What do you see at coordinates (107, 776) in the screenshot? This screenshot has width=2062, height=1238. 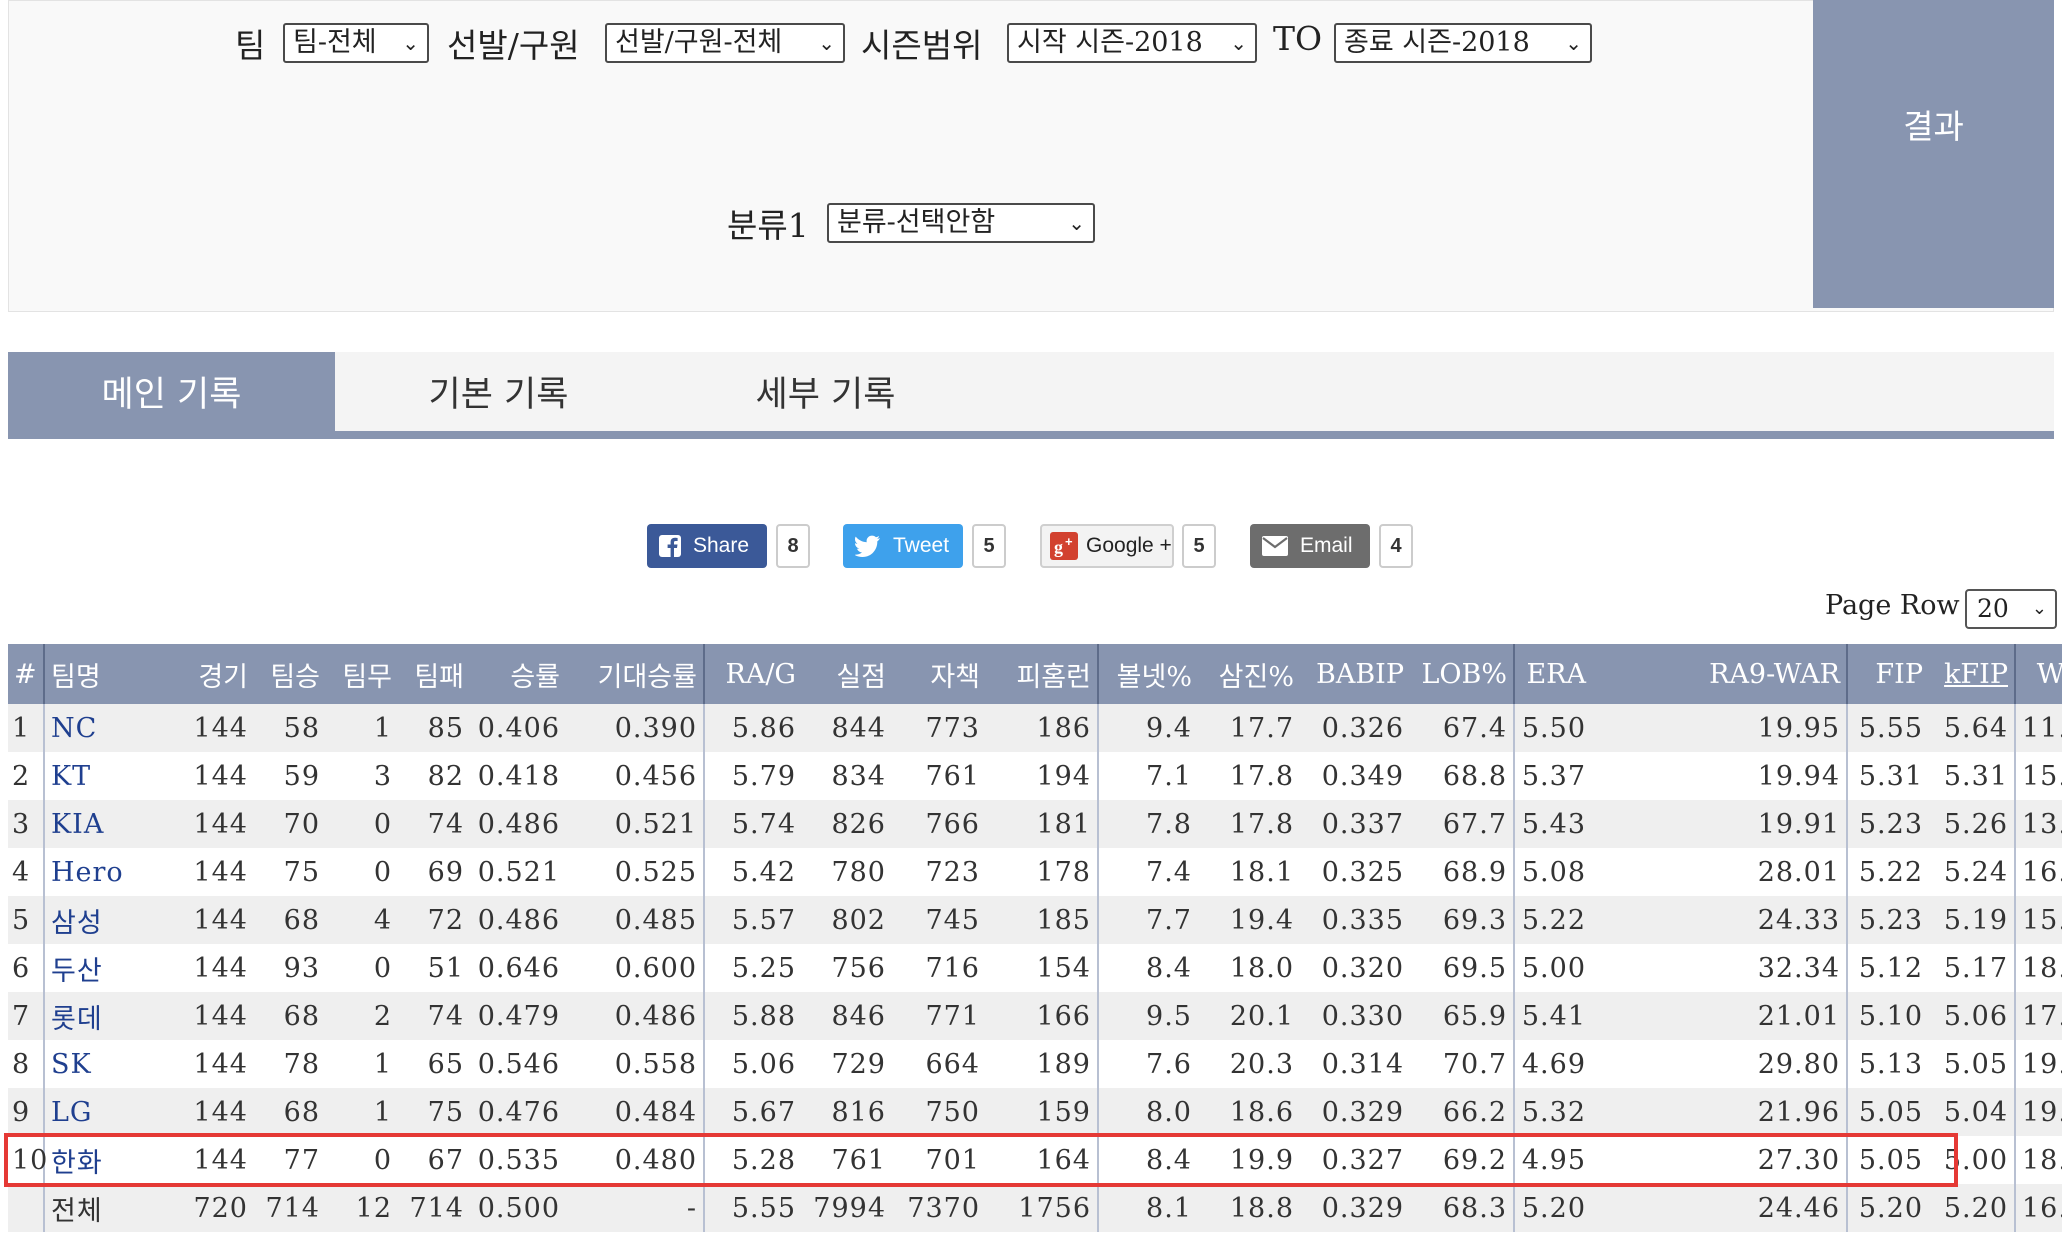 I see `team-name-link: KT` at bounding box center [107, 776].